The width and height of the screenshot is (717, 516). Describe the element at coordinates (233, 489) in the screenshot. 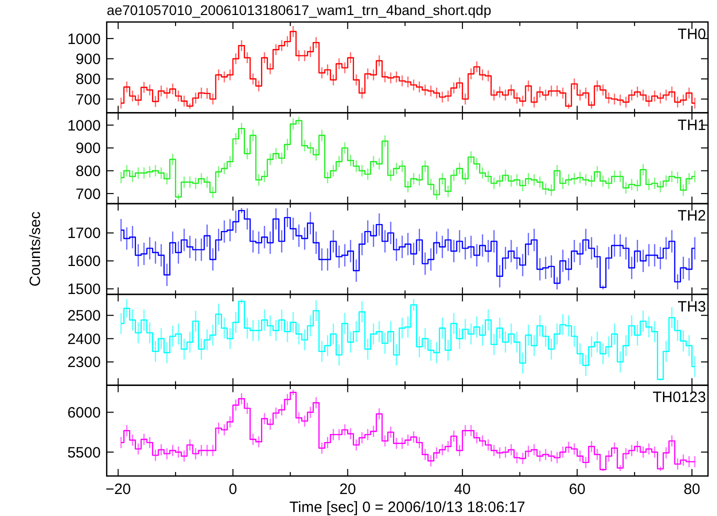

I see `x-tick-label: 0` at that location.